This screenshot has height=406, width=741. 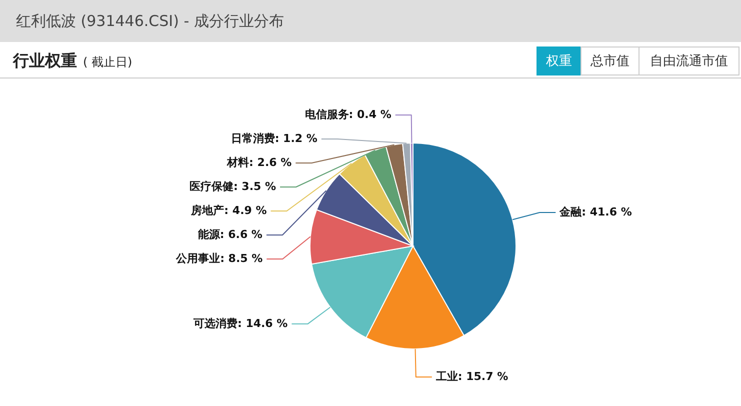 What do you see at coordinates (595, 211) in the screenshot?
I see `slice-label: 金融: 41.6 %` at bounding box center [595, 211].